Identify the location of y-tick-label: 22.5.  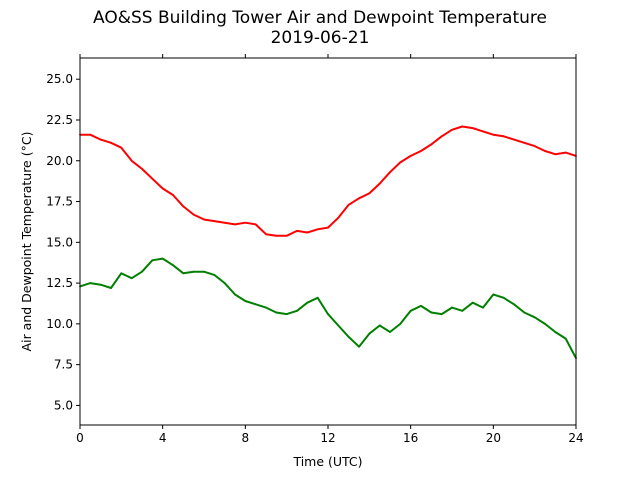
(59, 120).